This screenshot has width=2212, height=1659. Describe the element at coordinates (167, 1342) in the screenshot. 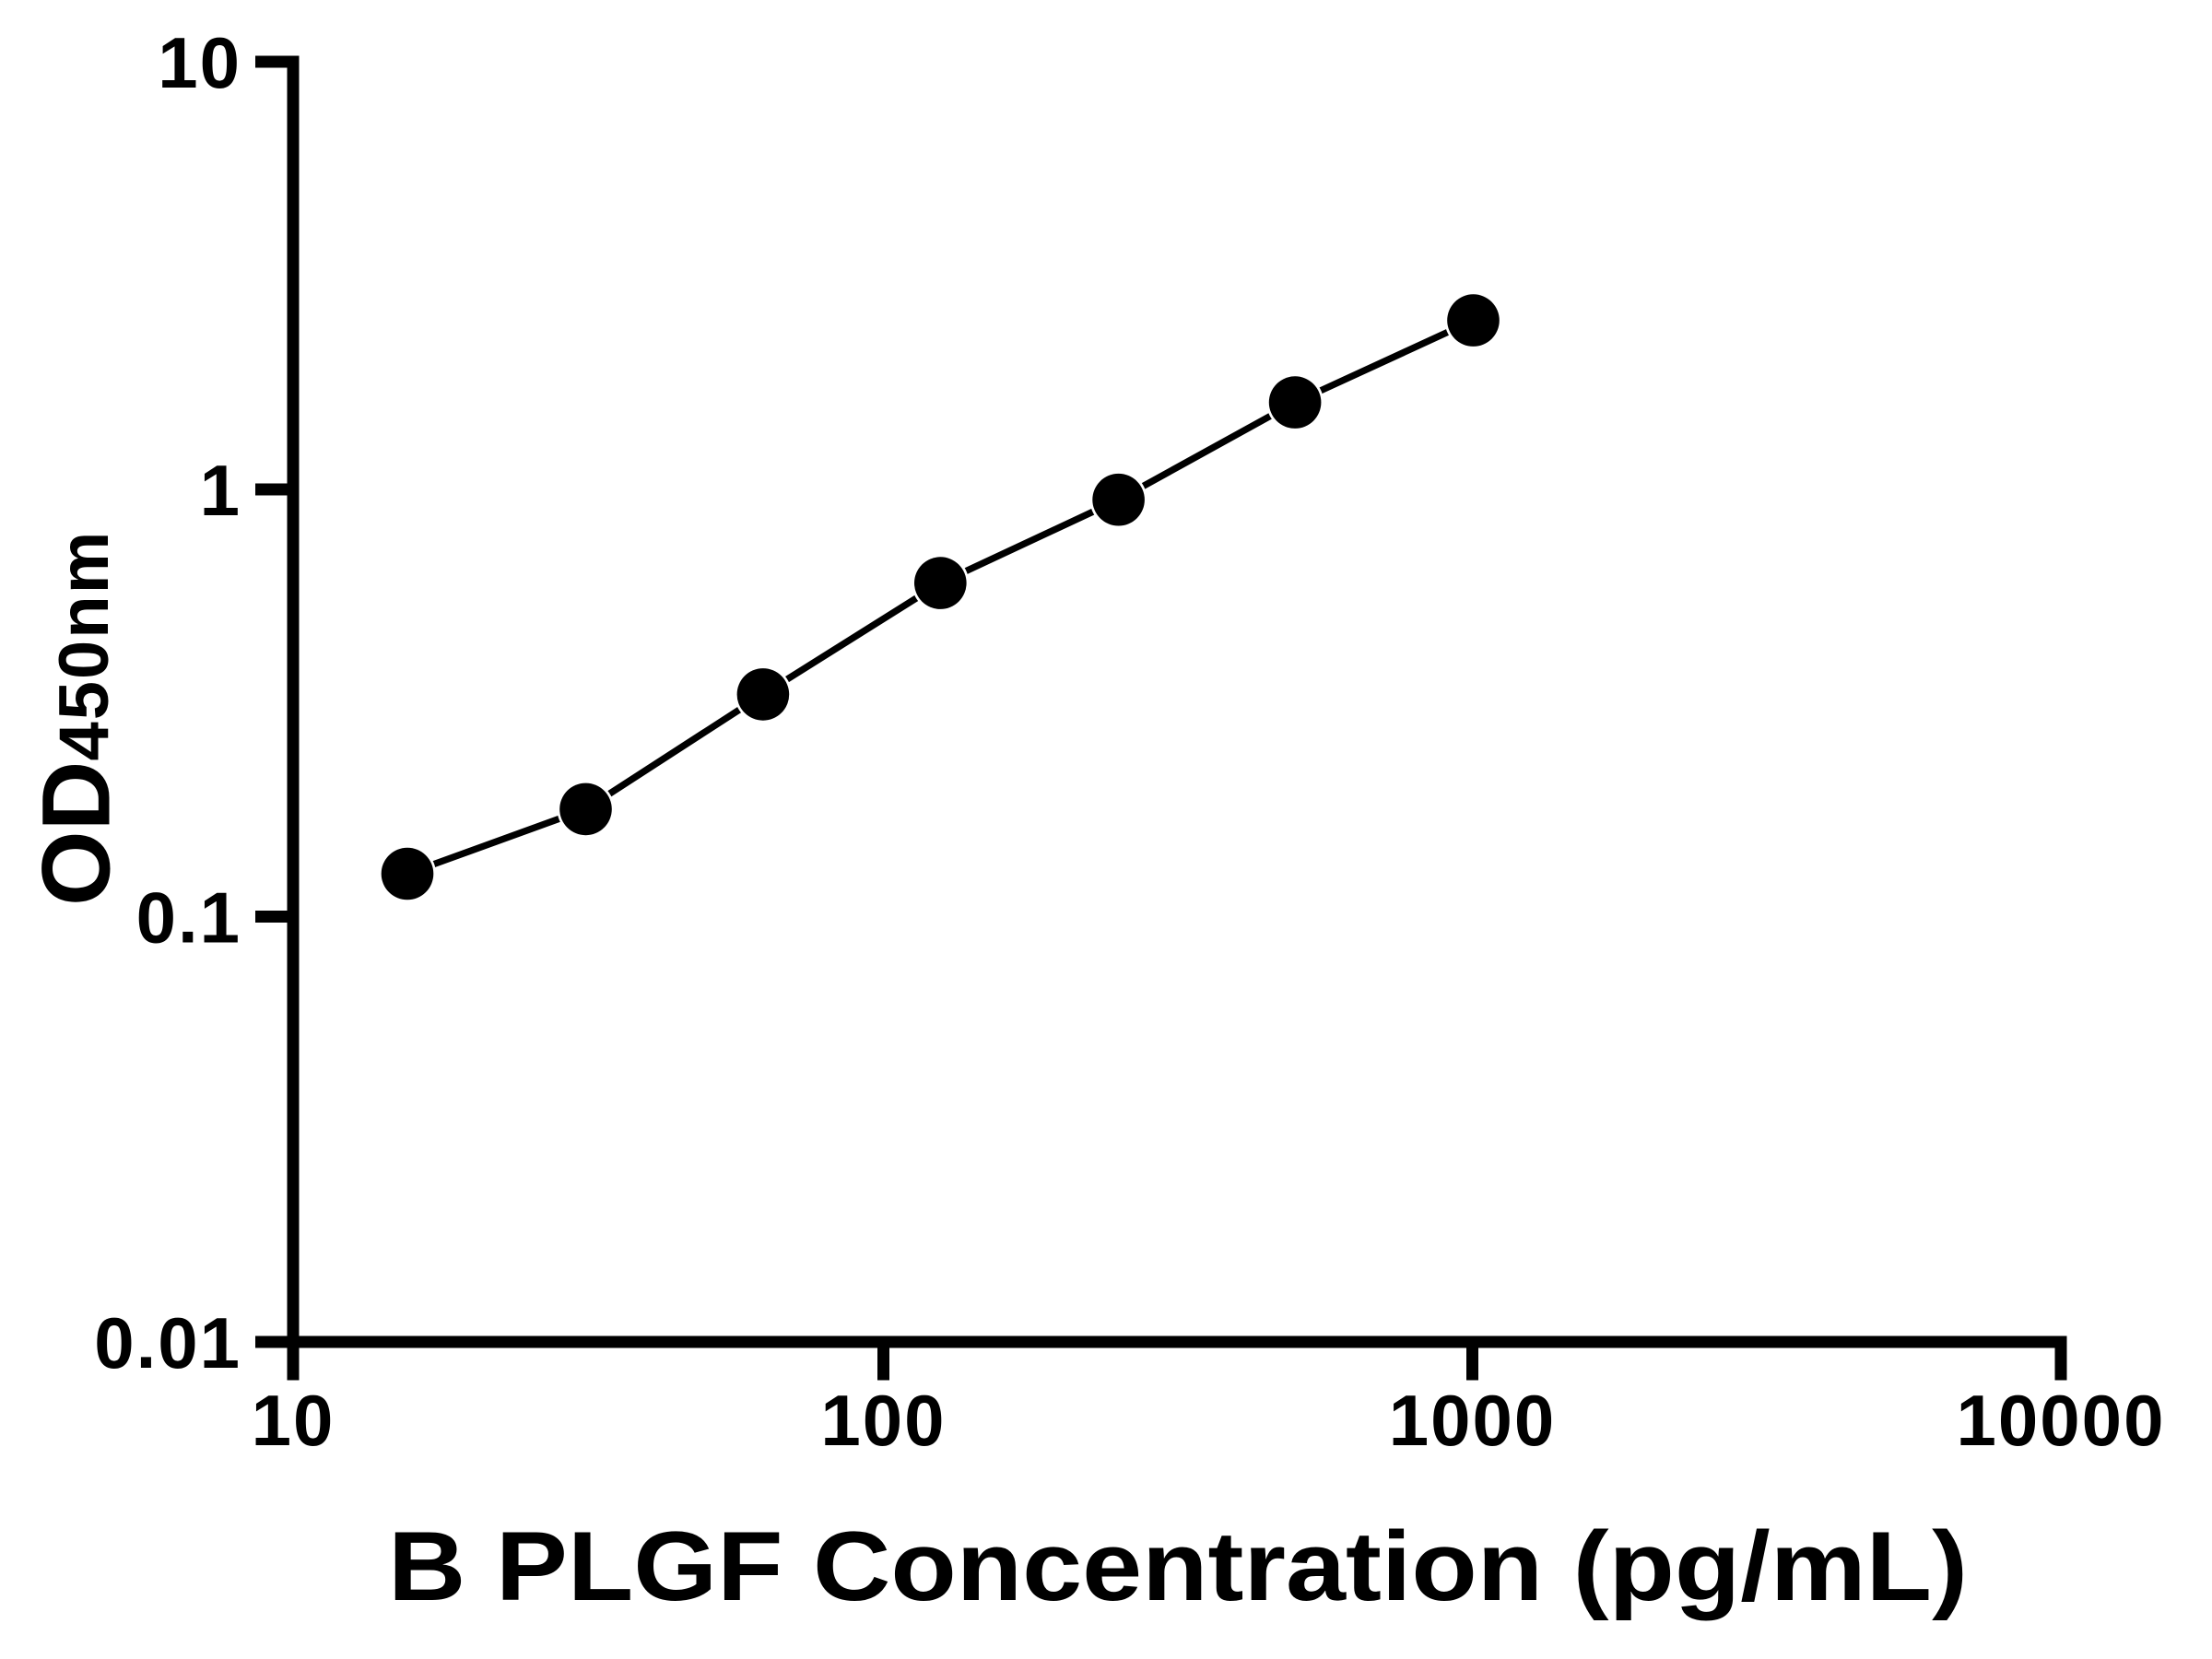

I see `svg-text: 0.01` at that location.